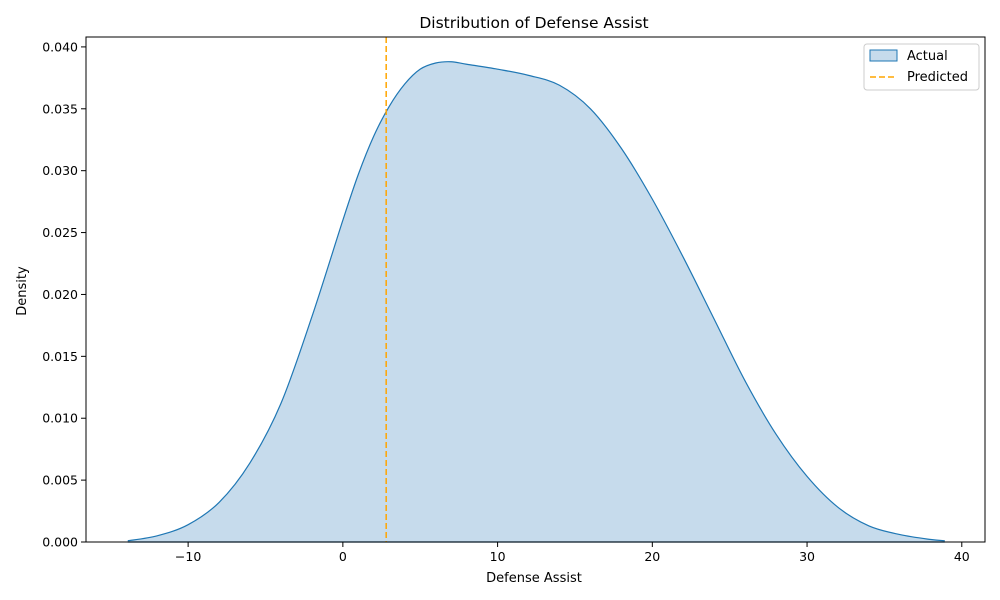 This screenshot has width=1000, height=600. What do you see at coordinates (962, 556) in the screenshot?
I see `x-tick-label: 40` at bounding box center [962, 556].